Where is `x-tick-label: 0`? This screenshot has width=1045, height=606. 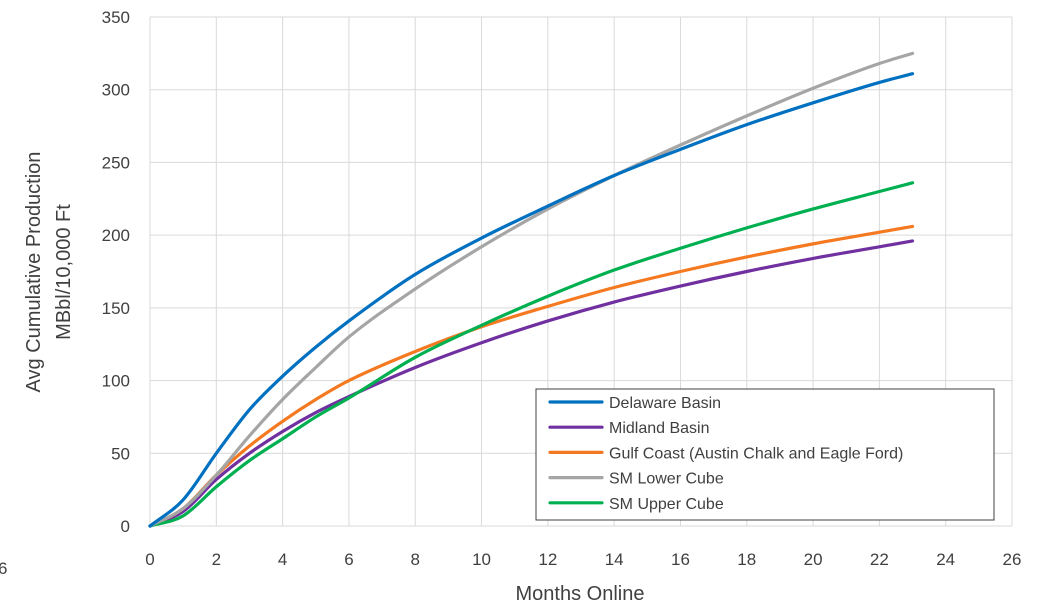 x-tick-label: 0 is located at coordinates (149, 559).